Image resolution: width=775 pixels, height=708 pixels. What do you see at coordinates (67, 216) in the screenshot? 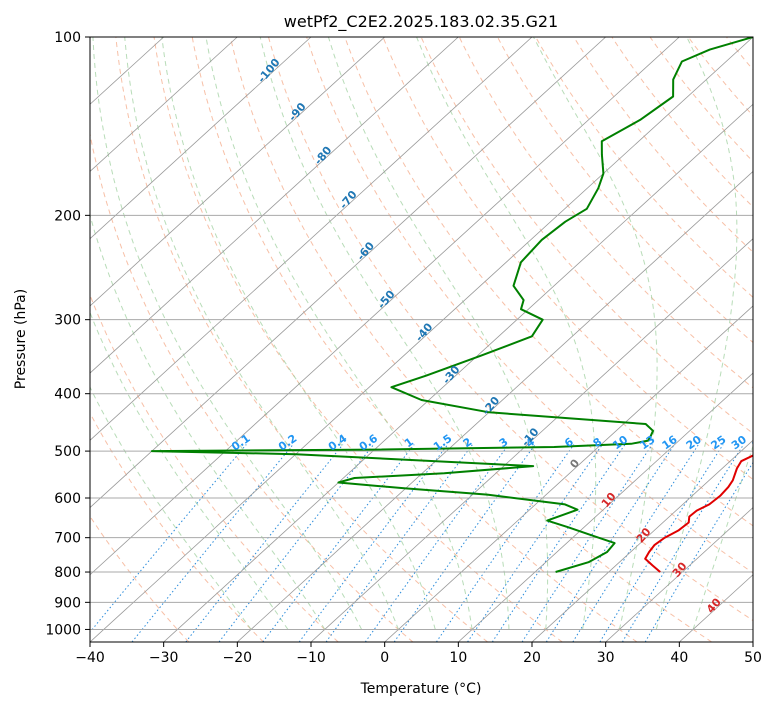
I see `y-tick-label: 200` at bounding box center [67, 216].